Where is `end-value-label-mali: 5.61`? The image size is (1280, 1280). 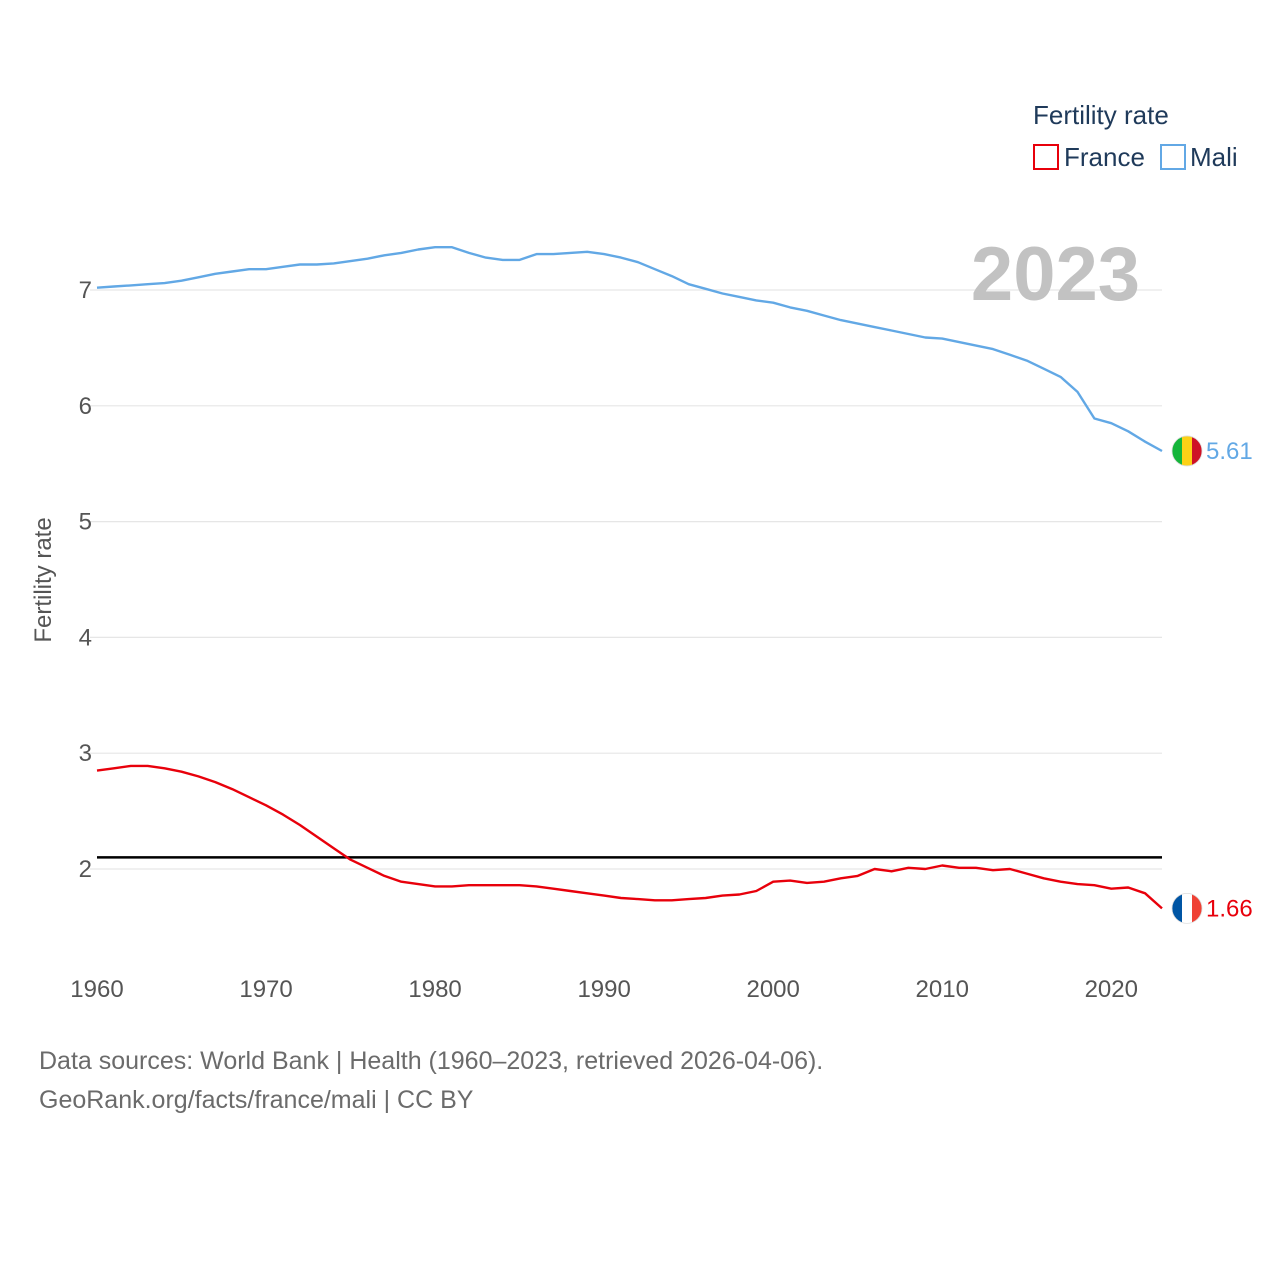
end-value-label-mali: 5.61 is located at coordinates (1229, 451).